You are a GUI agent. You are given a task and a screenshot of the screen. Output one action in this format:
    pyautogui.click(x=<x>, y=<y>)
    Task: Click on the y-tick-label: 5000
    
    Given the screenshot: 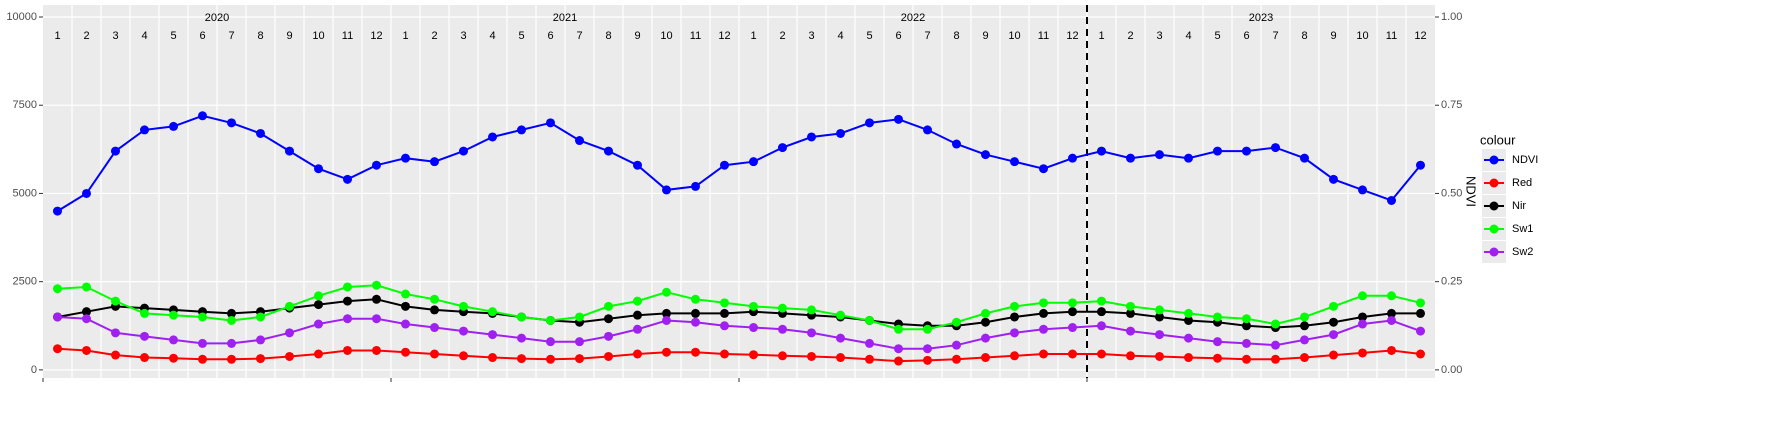 What is the action you would take?
    pyautogui.click(x=25, y=193)
    